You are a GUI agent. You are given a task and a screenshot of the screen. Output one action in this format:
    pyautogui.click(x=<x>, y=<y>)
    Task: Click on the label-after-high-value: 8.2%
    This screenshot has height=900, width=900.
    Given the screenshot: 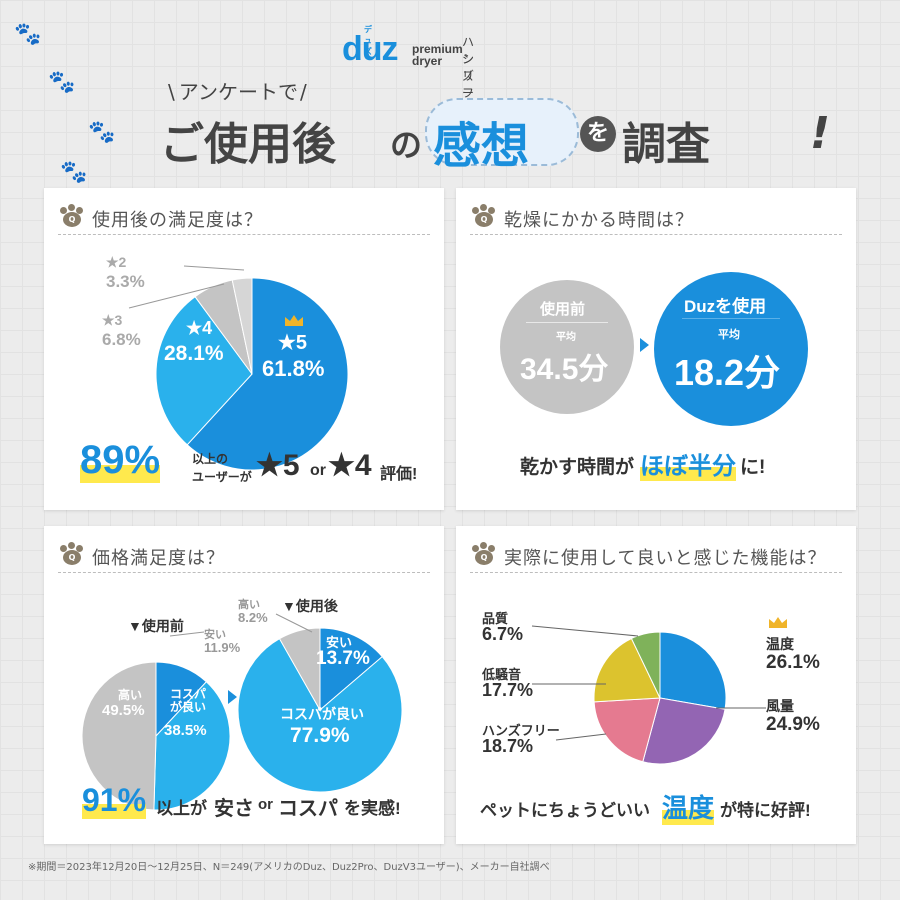 What is the action you would take?
    pyautogui.click(x=253, y=617)
    